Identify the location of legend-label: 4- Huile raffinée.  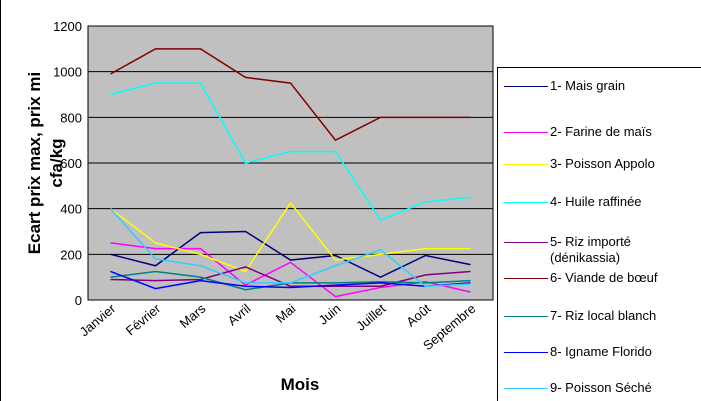
(596, 201).